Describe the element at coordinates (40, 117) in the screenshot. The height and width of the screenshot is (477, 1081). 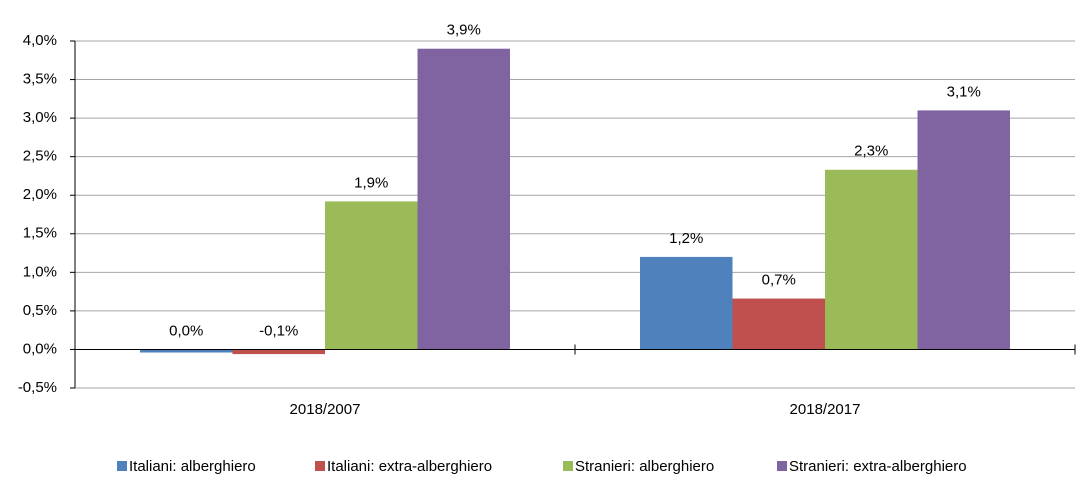
I see `y-tick-label: 3,0%` at that location.